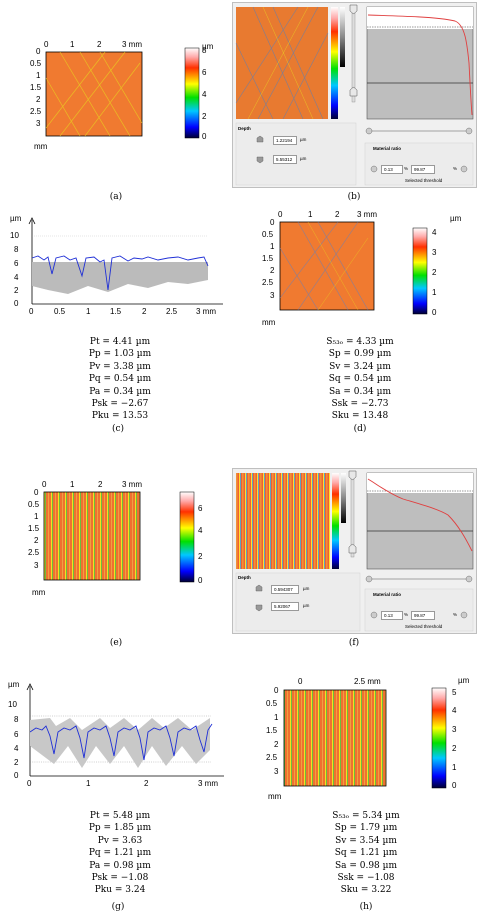 This screenshot has width=477, height=922. I want to click on f-depth-bottom-field: 5.92067, so click(285, 606).